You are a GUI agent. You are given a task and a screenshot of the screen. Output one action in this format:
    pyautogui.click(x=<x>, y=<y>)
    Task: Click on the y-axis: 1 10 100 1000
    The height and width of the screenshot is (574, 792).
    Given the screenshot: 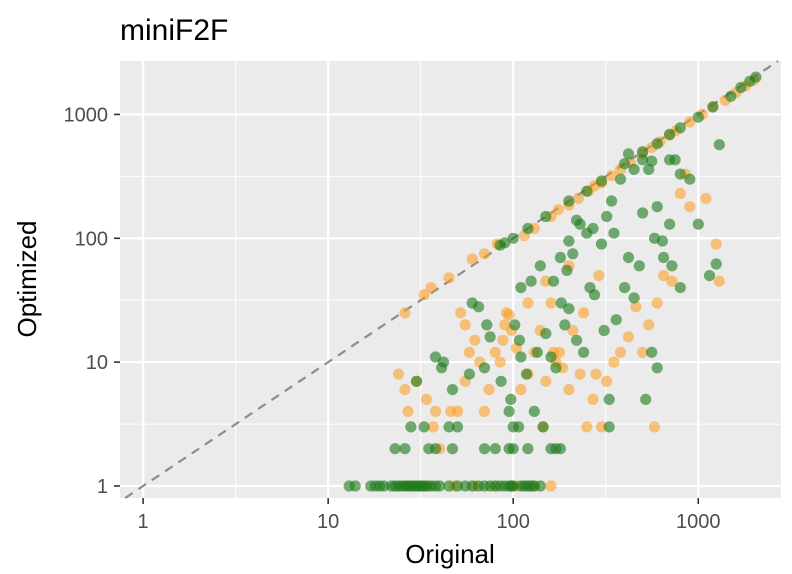 What is the action you would take?
    pyautogui.click(x=92, y=301)
    